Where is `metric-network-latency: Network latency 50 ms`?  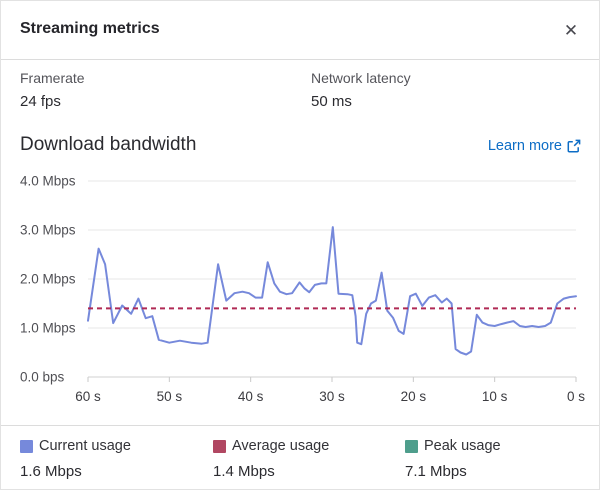 metric-network-latency: Network latency 50 ms is located at coordinates (361, 90).